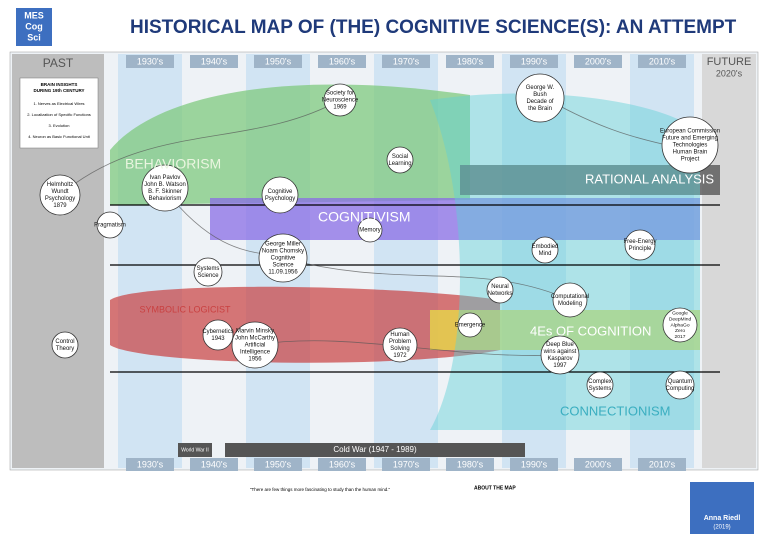  I want to click on decade-label: 1990's, so click(534, 464).